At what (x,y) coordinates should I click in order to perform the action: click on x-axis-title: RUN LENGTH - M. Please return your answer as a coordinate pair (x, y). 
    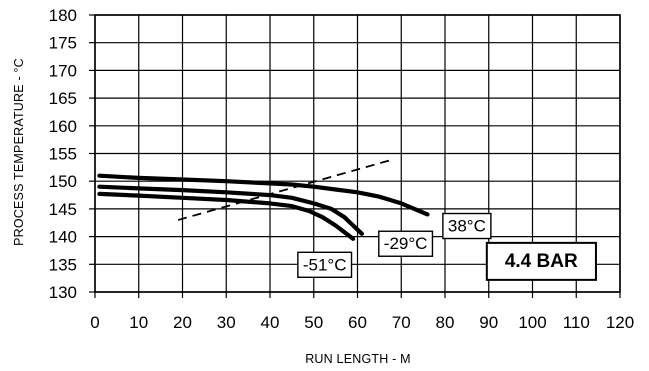
    Looking at the image, I should click on (358, 359).